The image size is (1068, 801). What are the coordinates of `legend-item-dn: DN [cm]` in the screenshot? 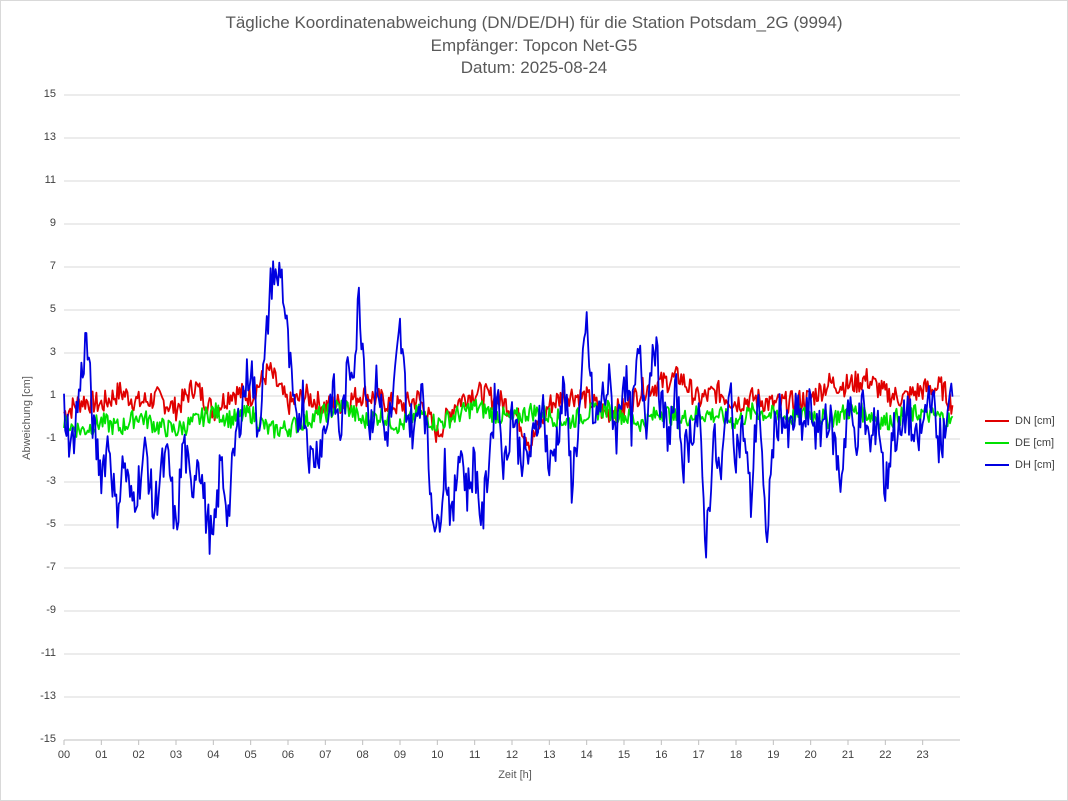 It's located at (1020, 421).